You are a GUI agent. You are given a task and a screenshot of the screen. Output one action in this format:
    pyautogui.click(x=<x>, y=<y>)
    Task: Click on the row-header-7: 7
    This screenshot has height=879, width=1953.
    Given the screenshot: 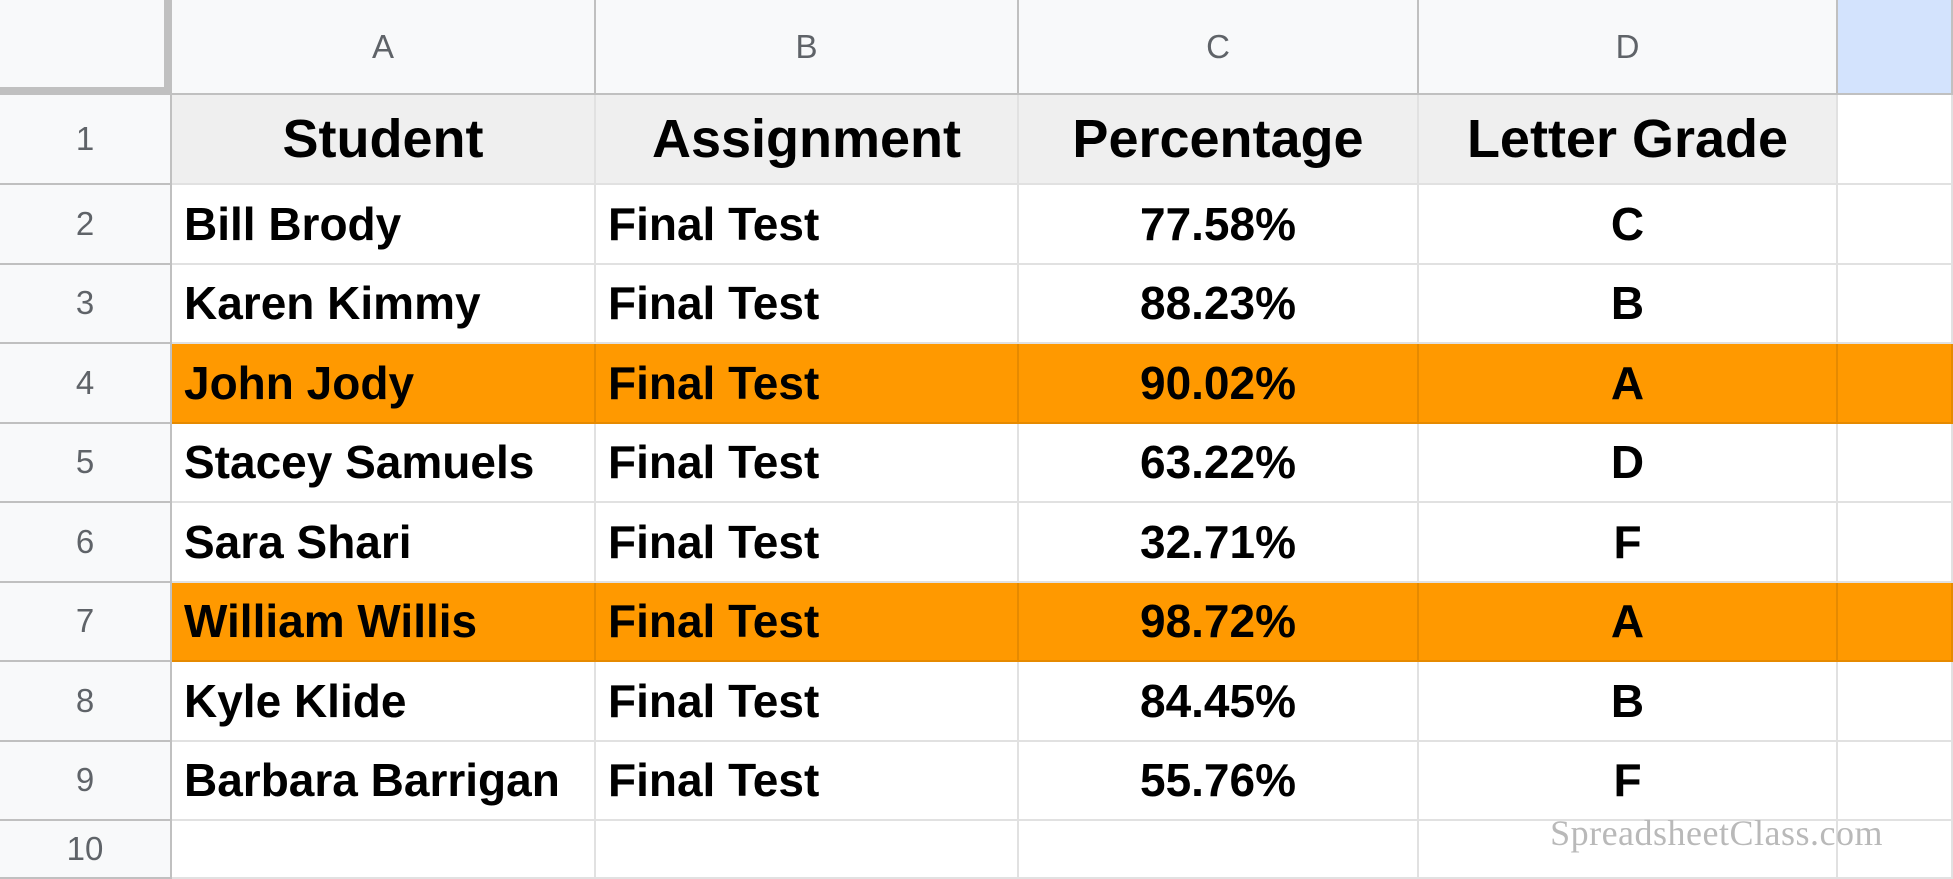 What is the action you would take?
    pyautogui.click(x=86, y=622)
    